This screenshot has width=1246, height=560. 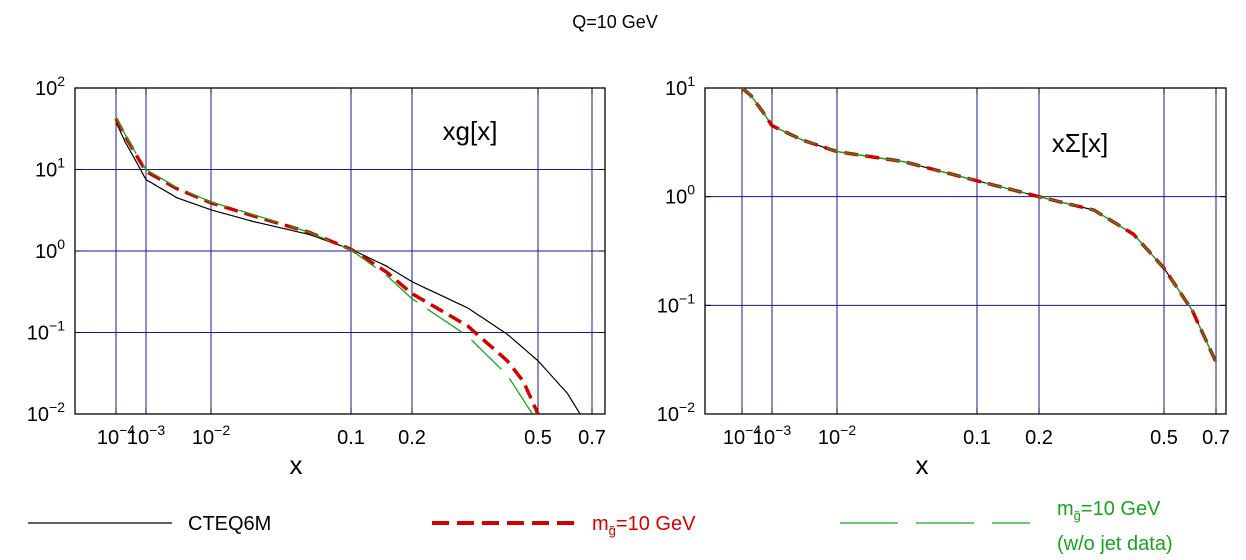 I want to click on legend-label-mg10-main: m, so click(x=600, y=524).